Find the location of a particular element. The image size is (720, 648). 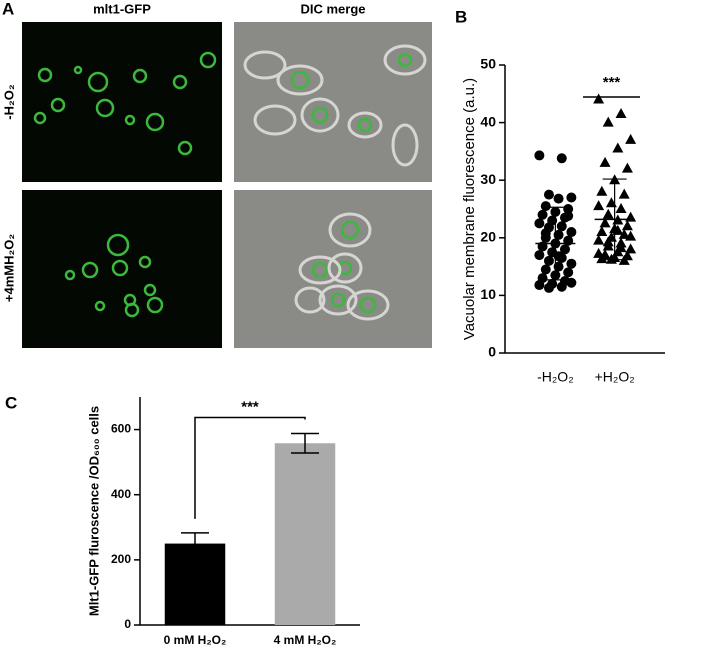

panel-label: C is located at coordinates (11, 402).